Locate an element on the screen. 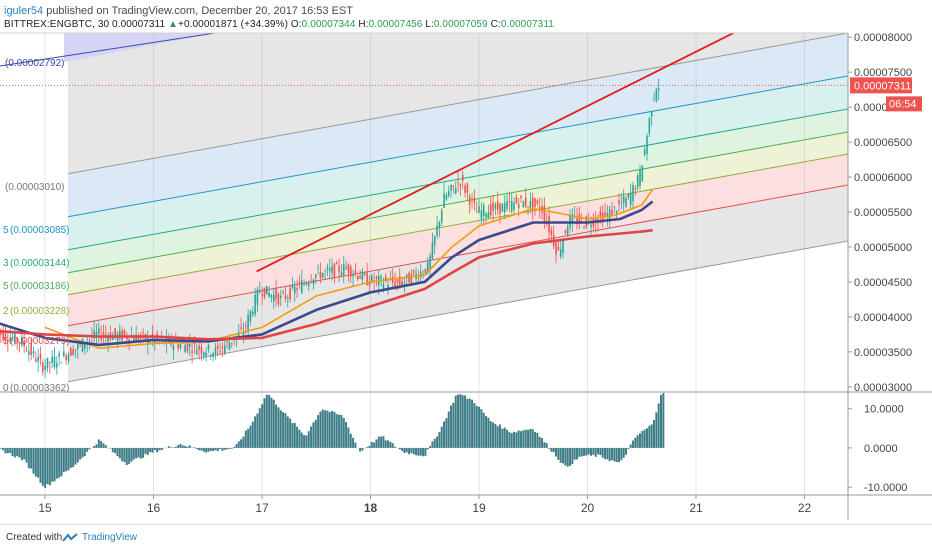 The image size is (932, 551). price-tick-label: 0.00006500 is located at coordinates (883, 143).